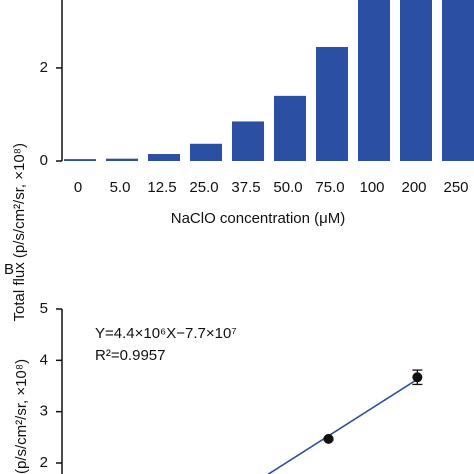 Image resolution: width=474 pixels, height=474 pixels. Describe the element at coordinates (44, 160) in the screenshot. I see `y-tick-label: 0` at that location.